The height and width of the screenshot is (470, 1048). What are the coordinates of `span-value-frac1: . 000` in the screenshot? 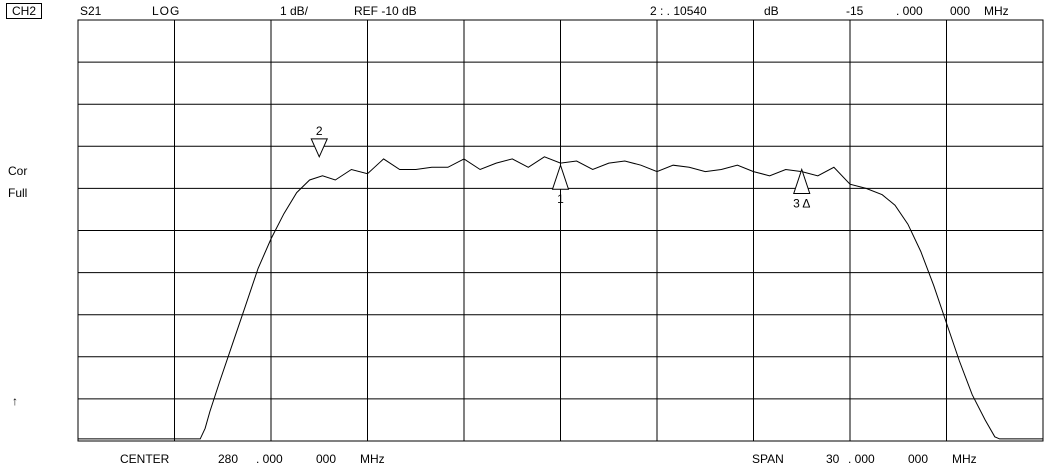 It's located at (861, 459).